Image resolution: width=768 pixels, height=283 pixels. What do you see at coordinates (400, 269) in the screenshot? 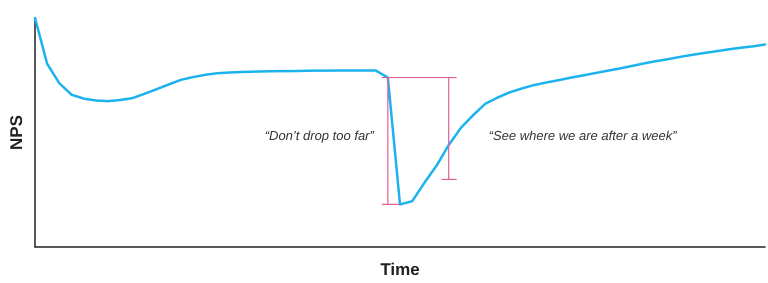
I see `x-axis-title: Time` at bounding box center [400, 269].